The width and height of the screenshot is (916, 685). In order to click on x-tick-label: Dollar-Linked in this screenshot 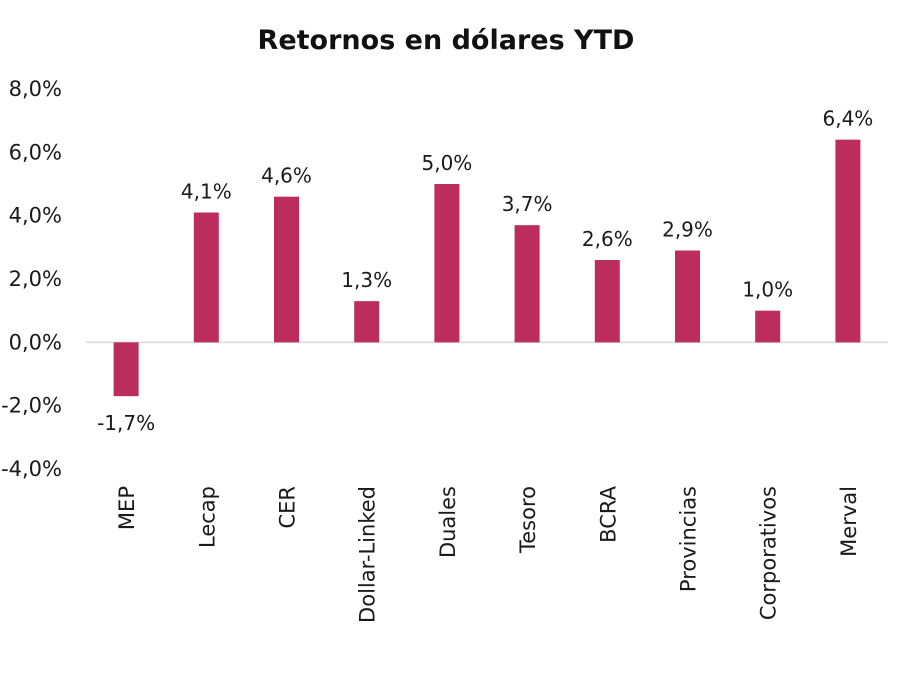, I will do `click(368, 554)`.